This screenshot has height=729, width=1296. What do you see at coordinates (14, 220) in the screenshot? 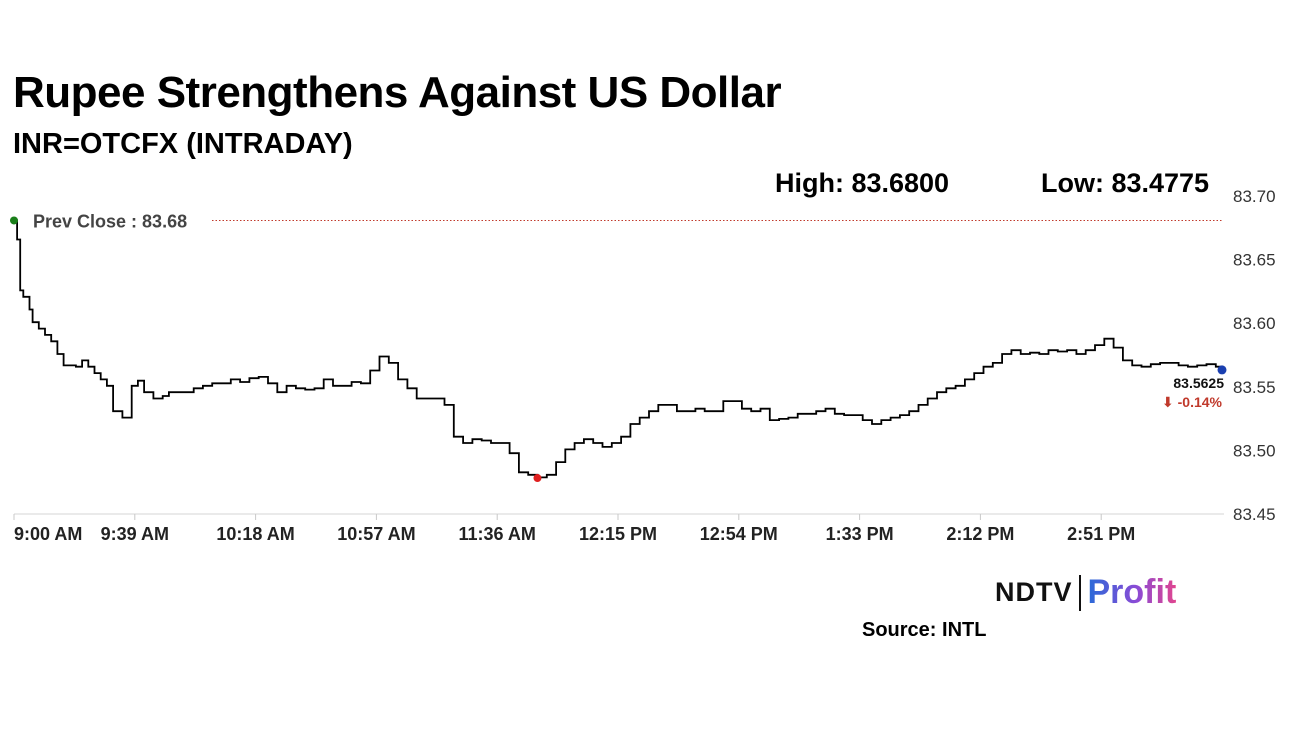
I see `start-marker` at bounding box center [14, 220].